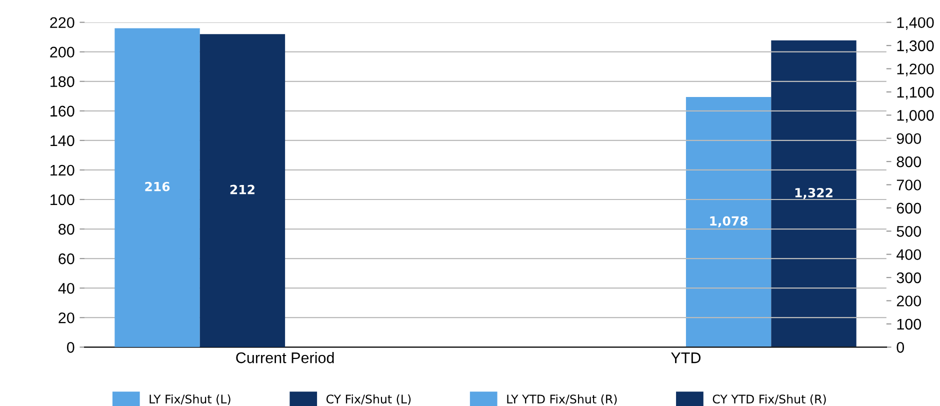 The image size is (940, 406). Describe the element at coordinates (915, 47) in the screenshot. I see `y2-tick-label: 1,300` at that location.